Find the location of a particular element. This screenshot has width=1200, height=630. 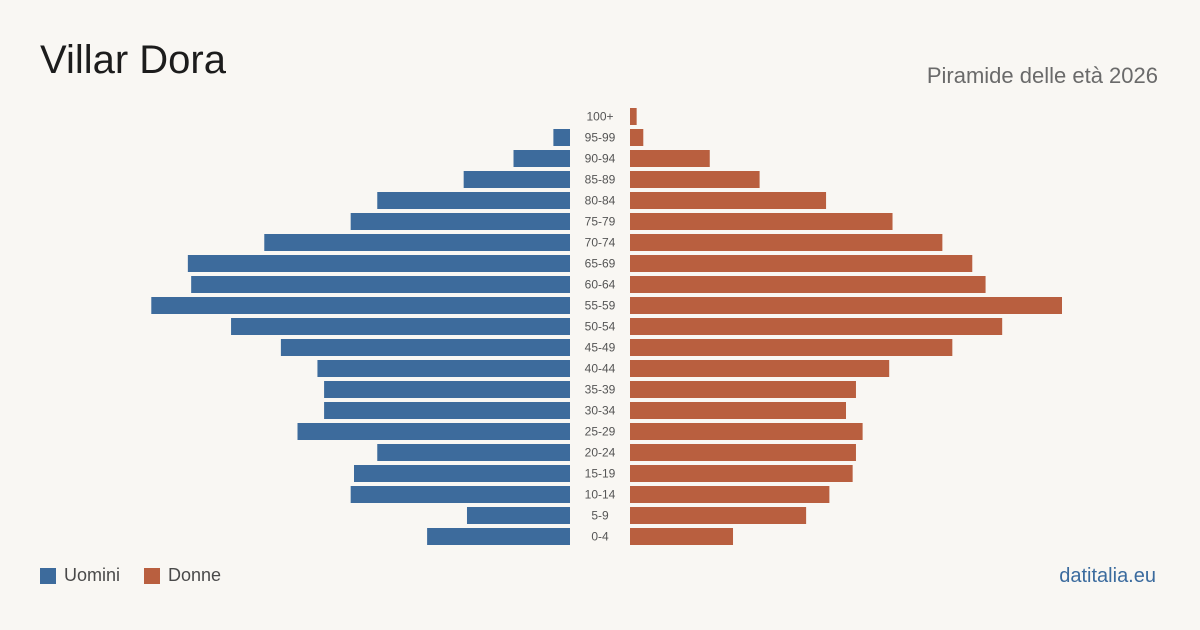

age-label-0-4: 0-4 is located at coordinates (600, 537).